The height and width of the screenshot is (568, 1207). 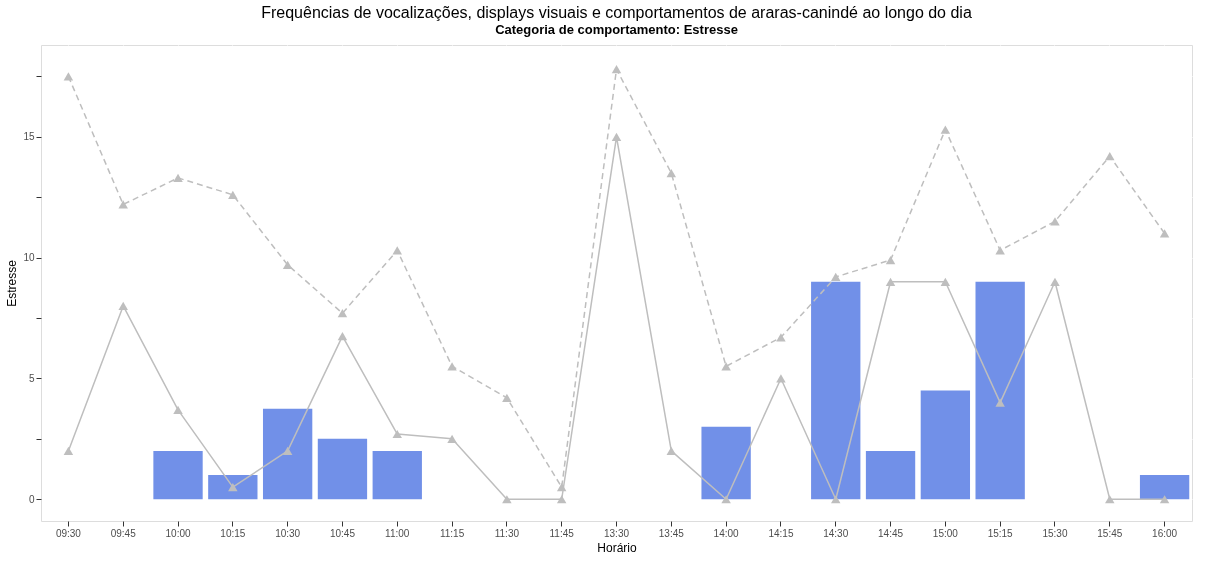 What do you see at coordinates (452, 533) in the screenshot?
I see `x-tick-label: 11:15` at bounding box center [452, 533].